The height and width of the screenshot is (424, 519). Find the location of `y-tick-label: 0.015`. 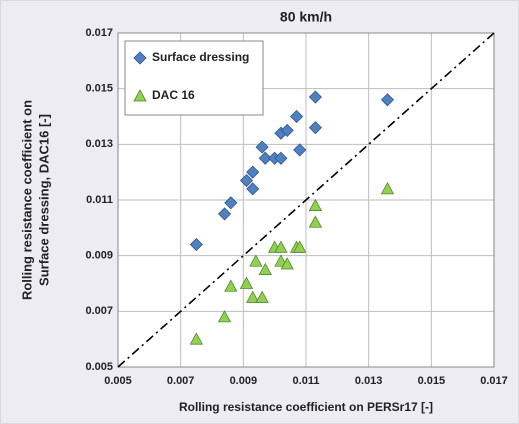

y-tick-label: 0.015 is located at coordinates (99, 89).